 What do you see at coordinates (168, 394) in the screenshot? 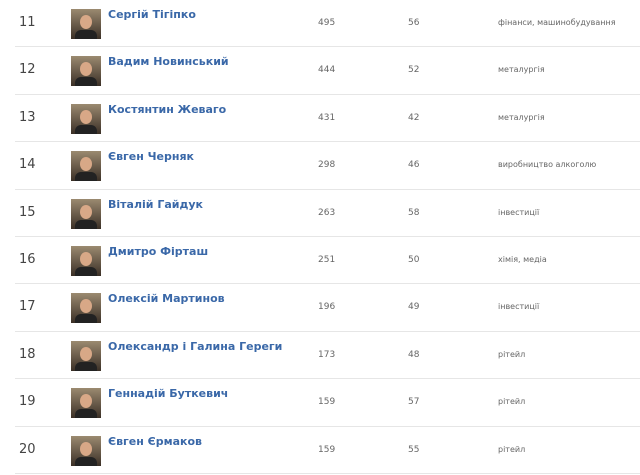
I see `person-name-link: Геннадій Буткевич` at bounding box center [168, 394].